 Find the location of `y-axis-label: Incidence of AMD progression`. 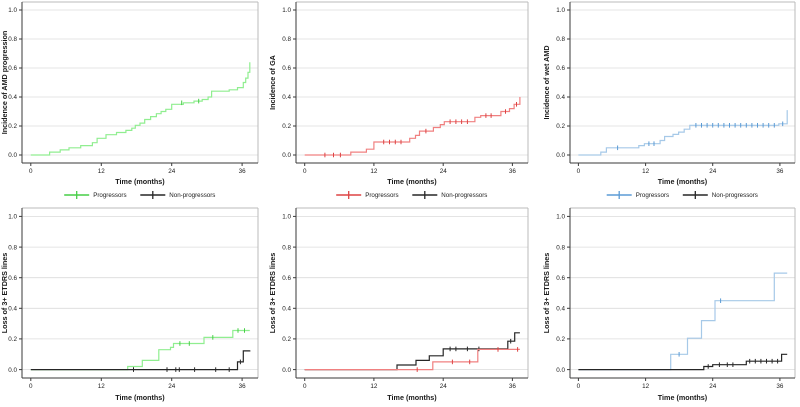

y-axis-label: Incidence of AMD progression is located at coordinates (4, 83).